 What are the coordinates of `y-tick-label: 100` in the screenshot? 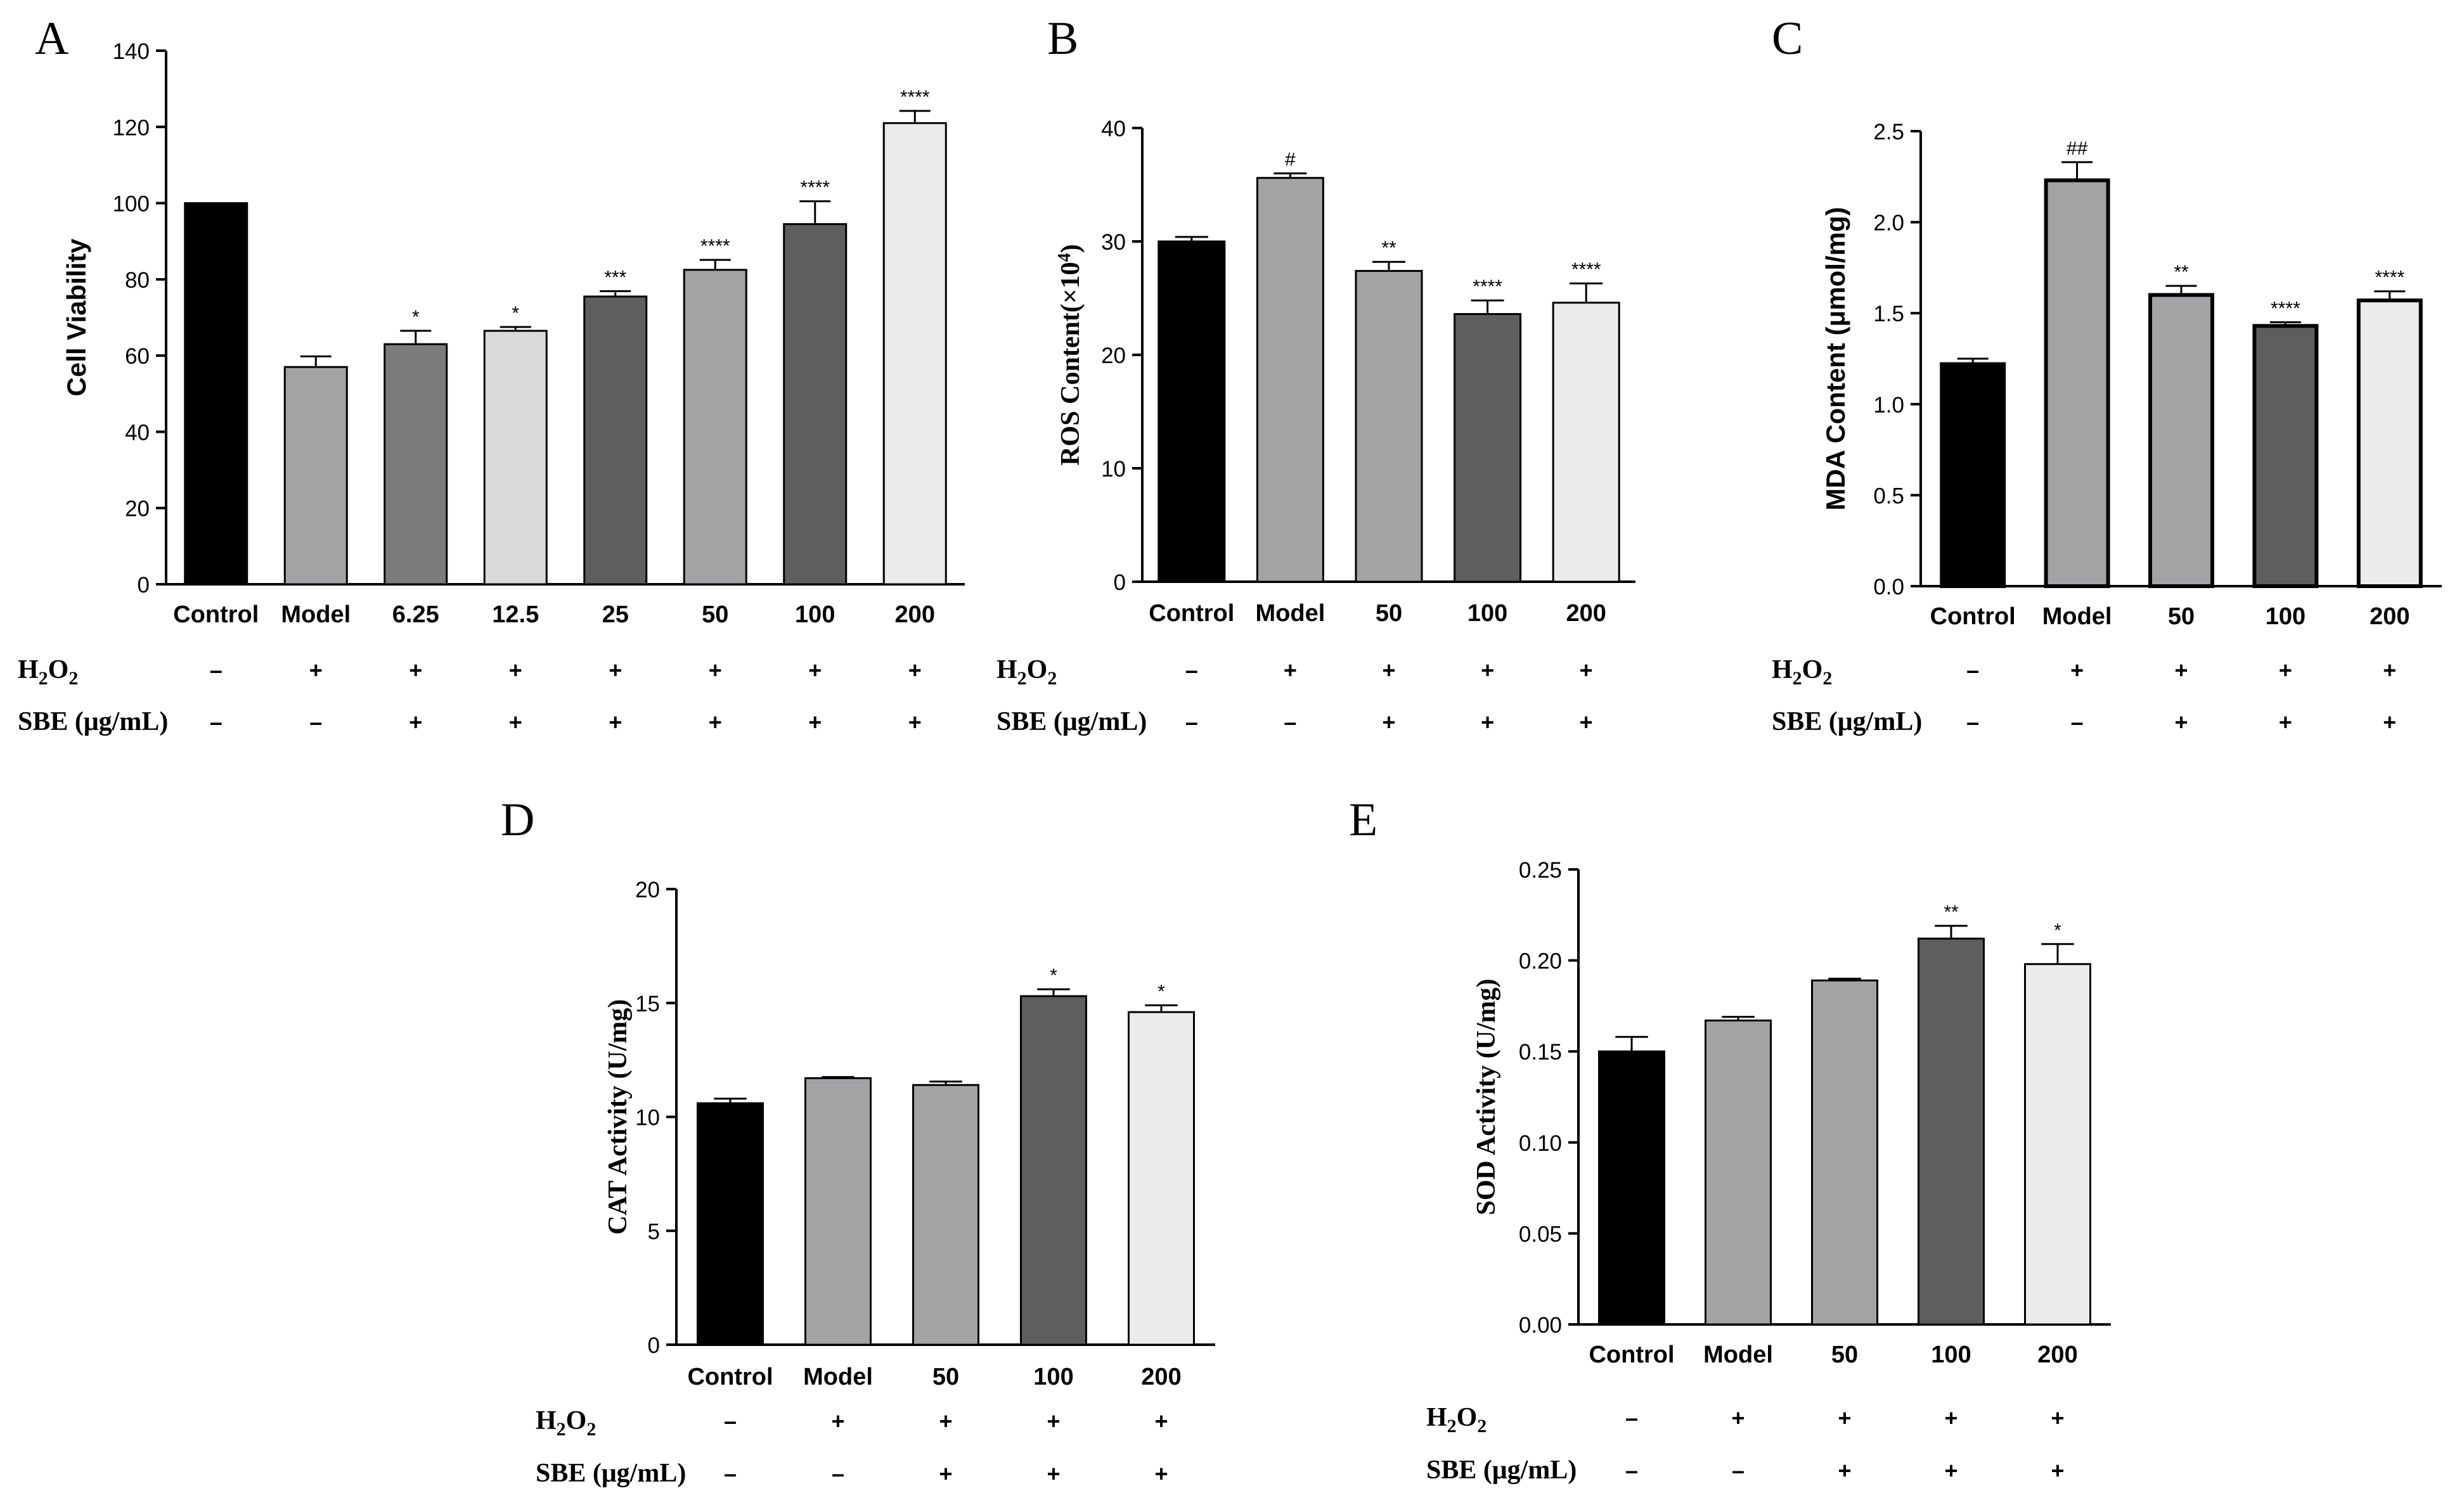 It's located at (131, 204).